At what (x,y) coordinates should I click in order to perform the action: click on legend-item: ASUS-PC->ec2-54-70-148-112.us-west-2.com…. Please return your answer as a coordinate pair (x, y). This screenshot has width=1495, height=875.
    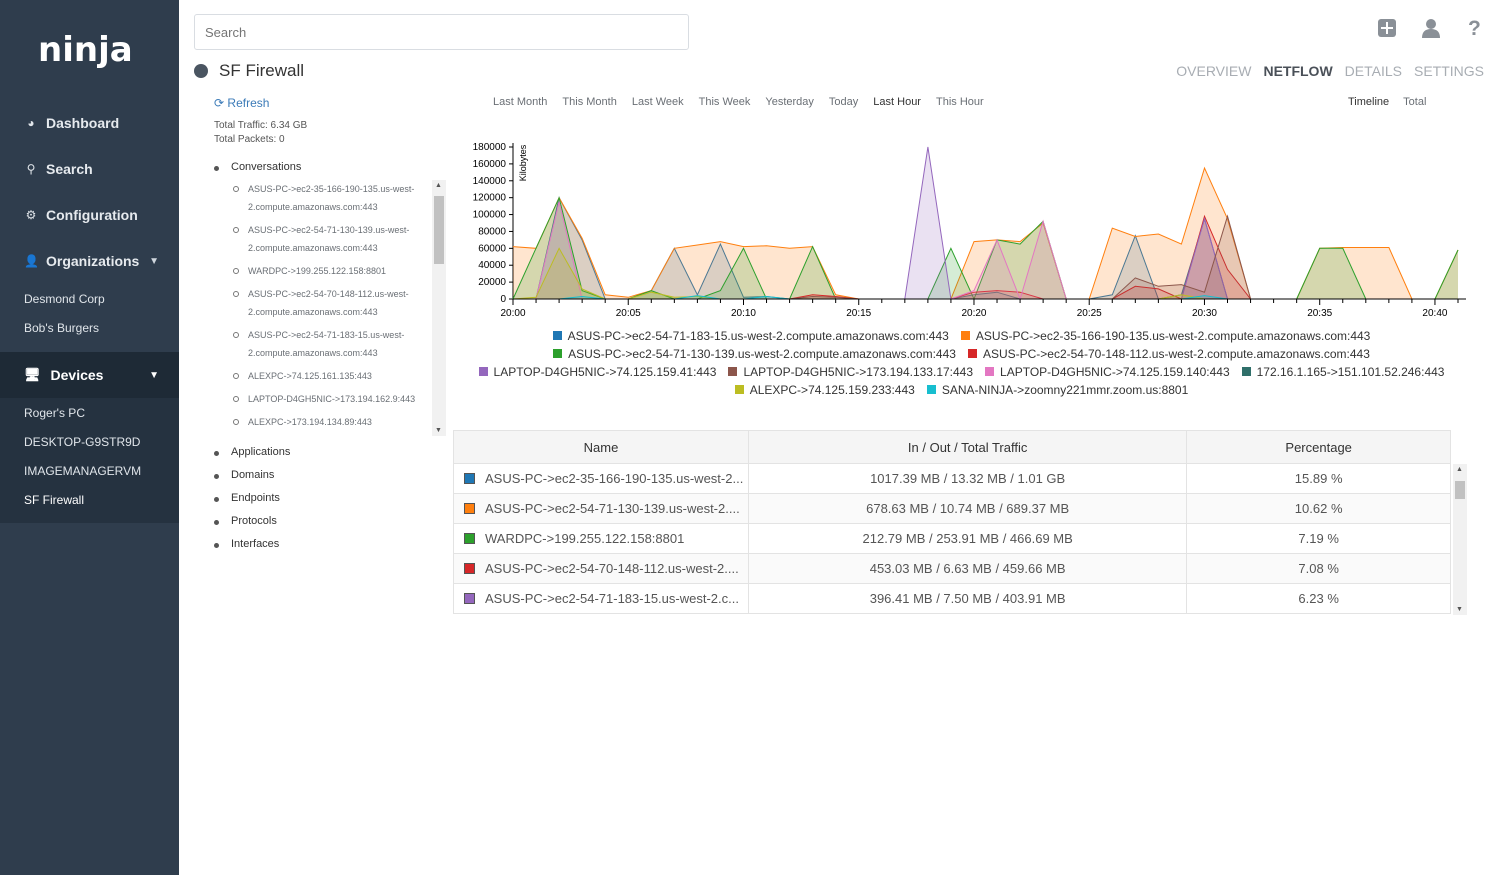
    Looking at the image, I should click on (1168, 354).